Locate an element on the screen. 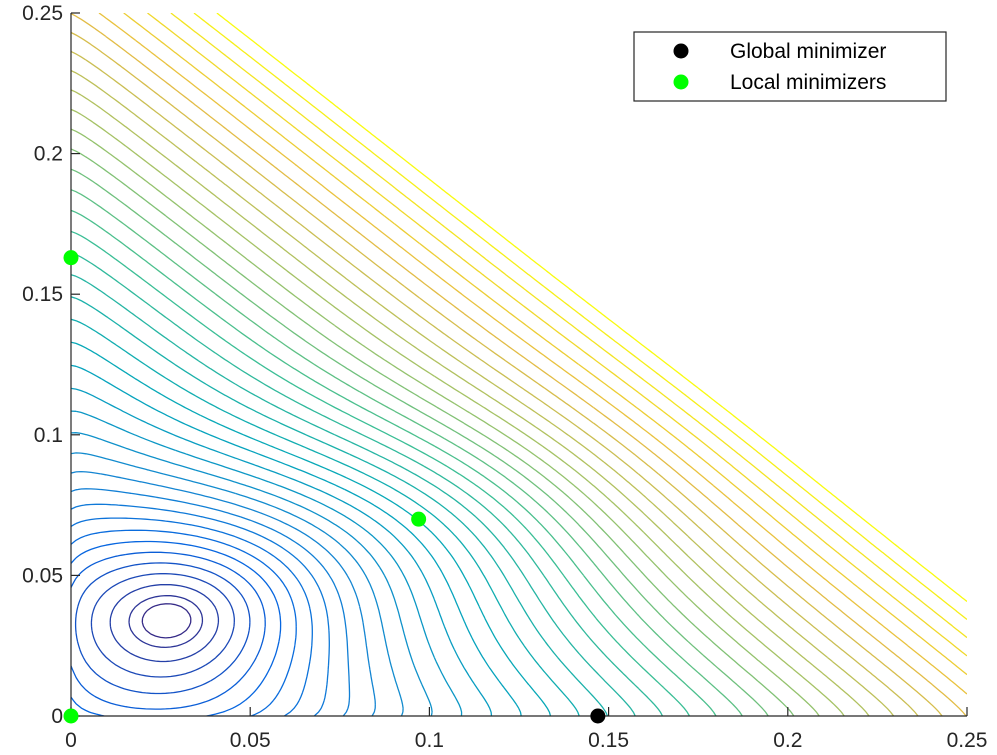  global-minimizer-point is located at coordinates (598, 716).